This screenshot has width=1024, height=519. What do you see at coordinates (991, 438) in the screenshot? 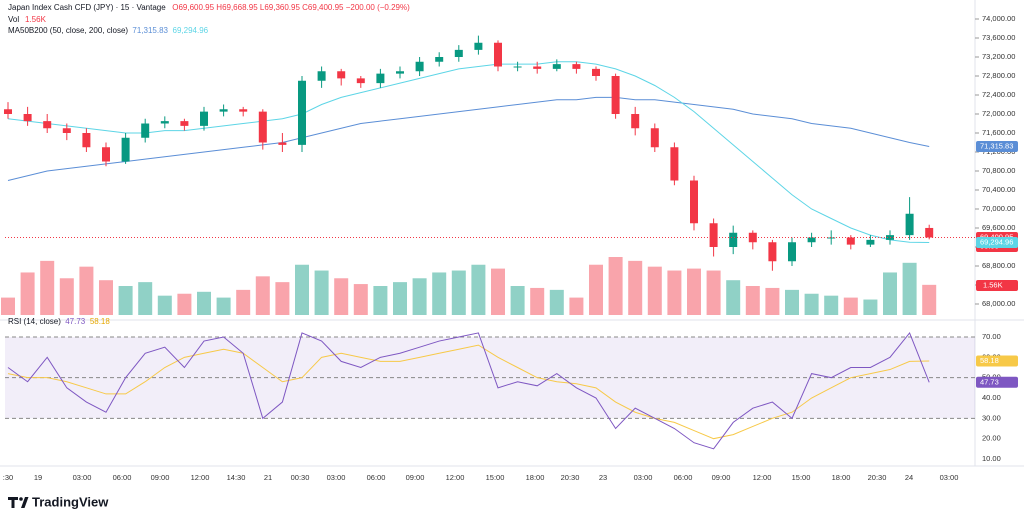
I see `rsi-tick-label: 20.00` at bounding box center [991, 438].